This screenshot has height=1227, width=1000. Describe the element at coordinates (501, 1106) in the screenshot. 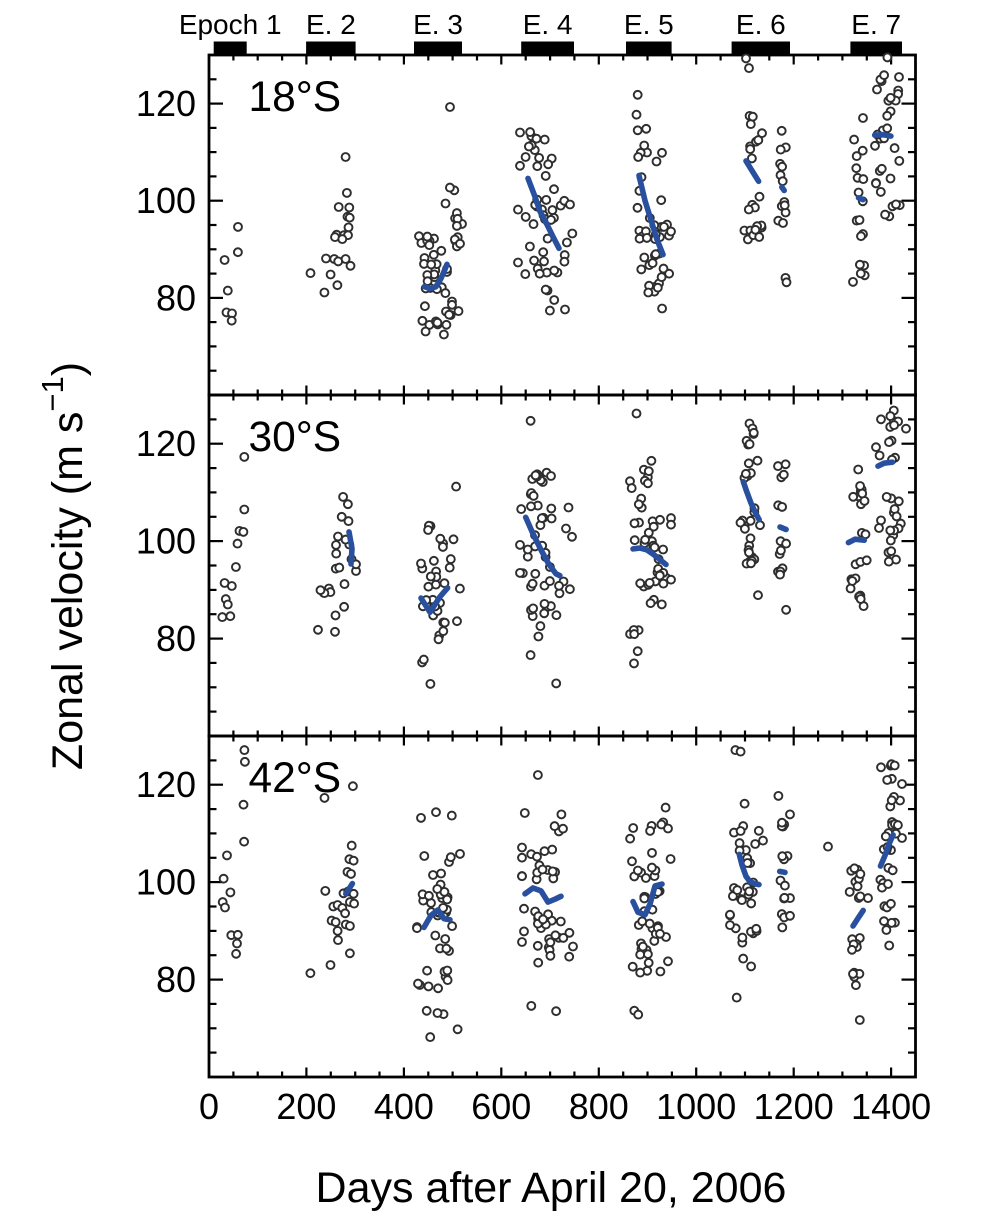

I see `svg-text: 600` at that location.